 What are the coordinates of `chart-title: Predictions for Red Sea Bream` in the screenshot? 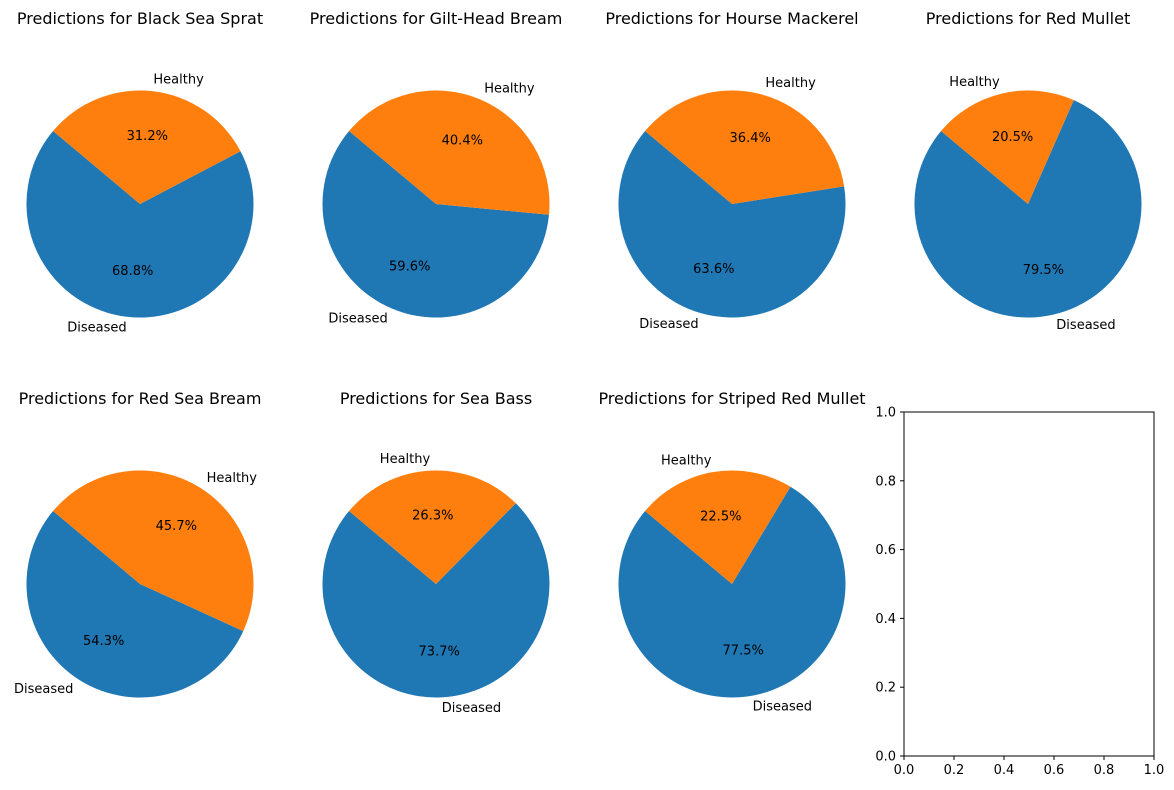 It's located at (140, 398).